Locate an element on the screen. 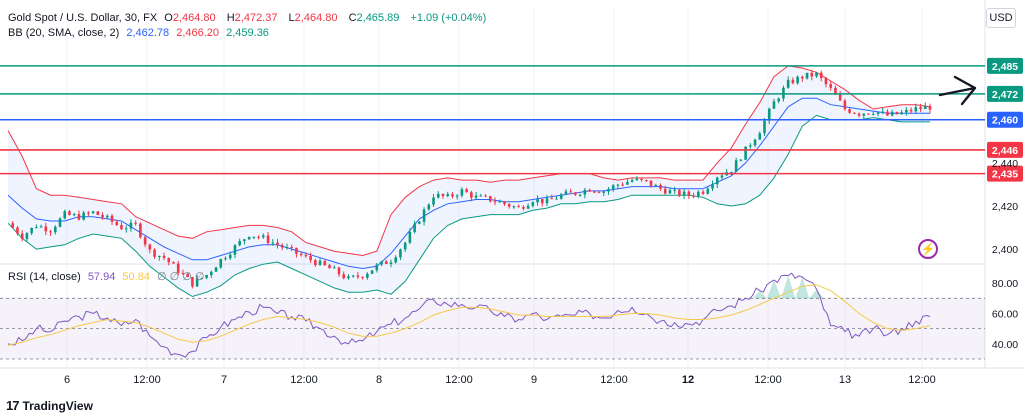 Image resolution: width=1024 pixels, height=420 pixels. level-tag-text: 2,435 is located at coordinates (1005, 175).